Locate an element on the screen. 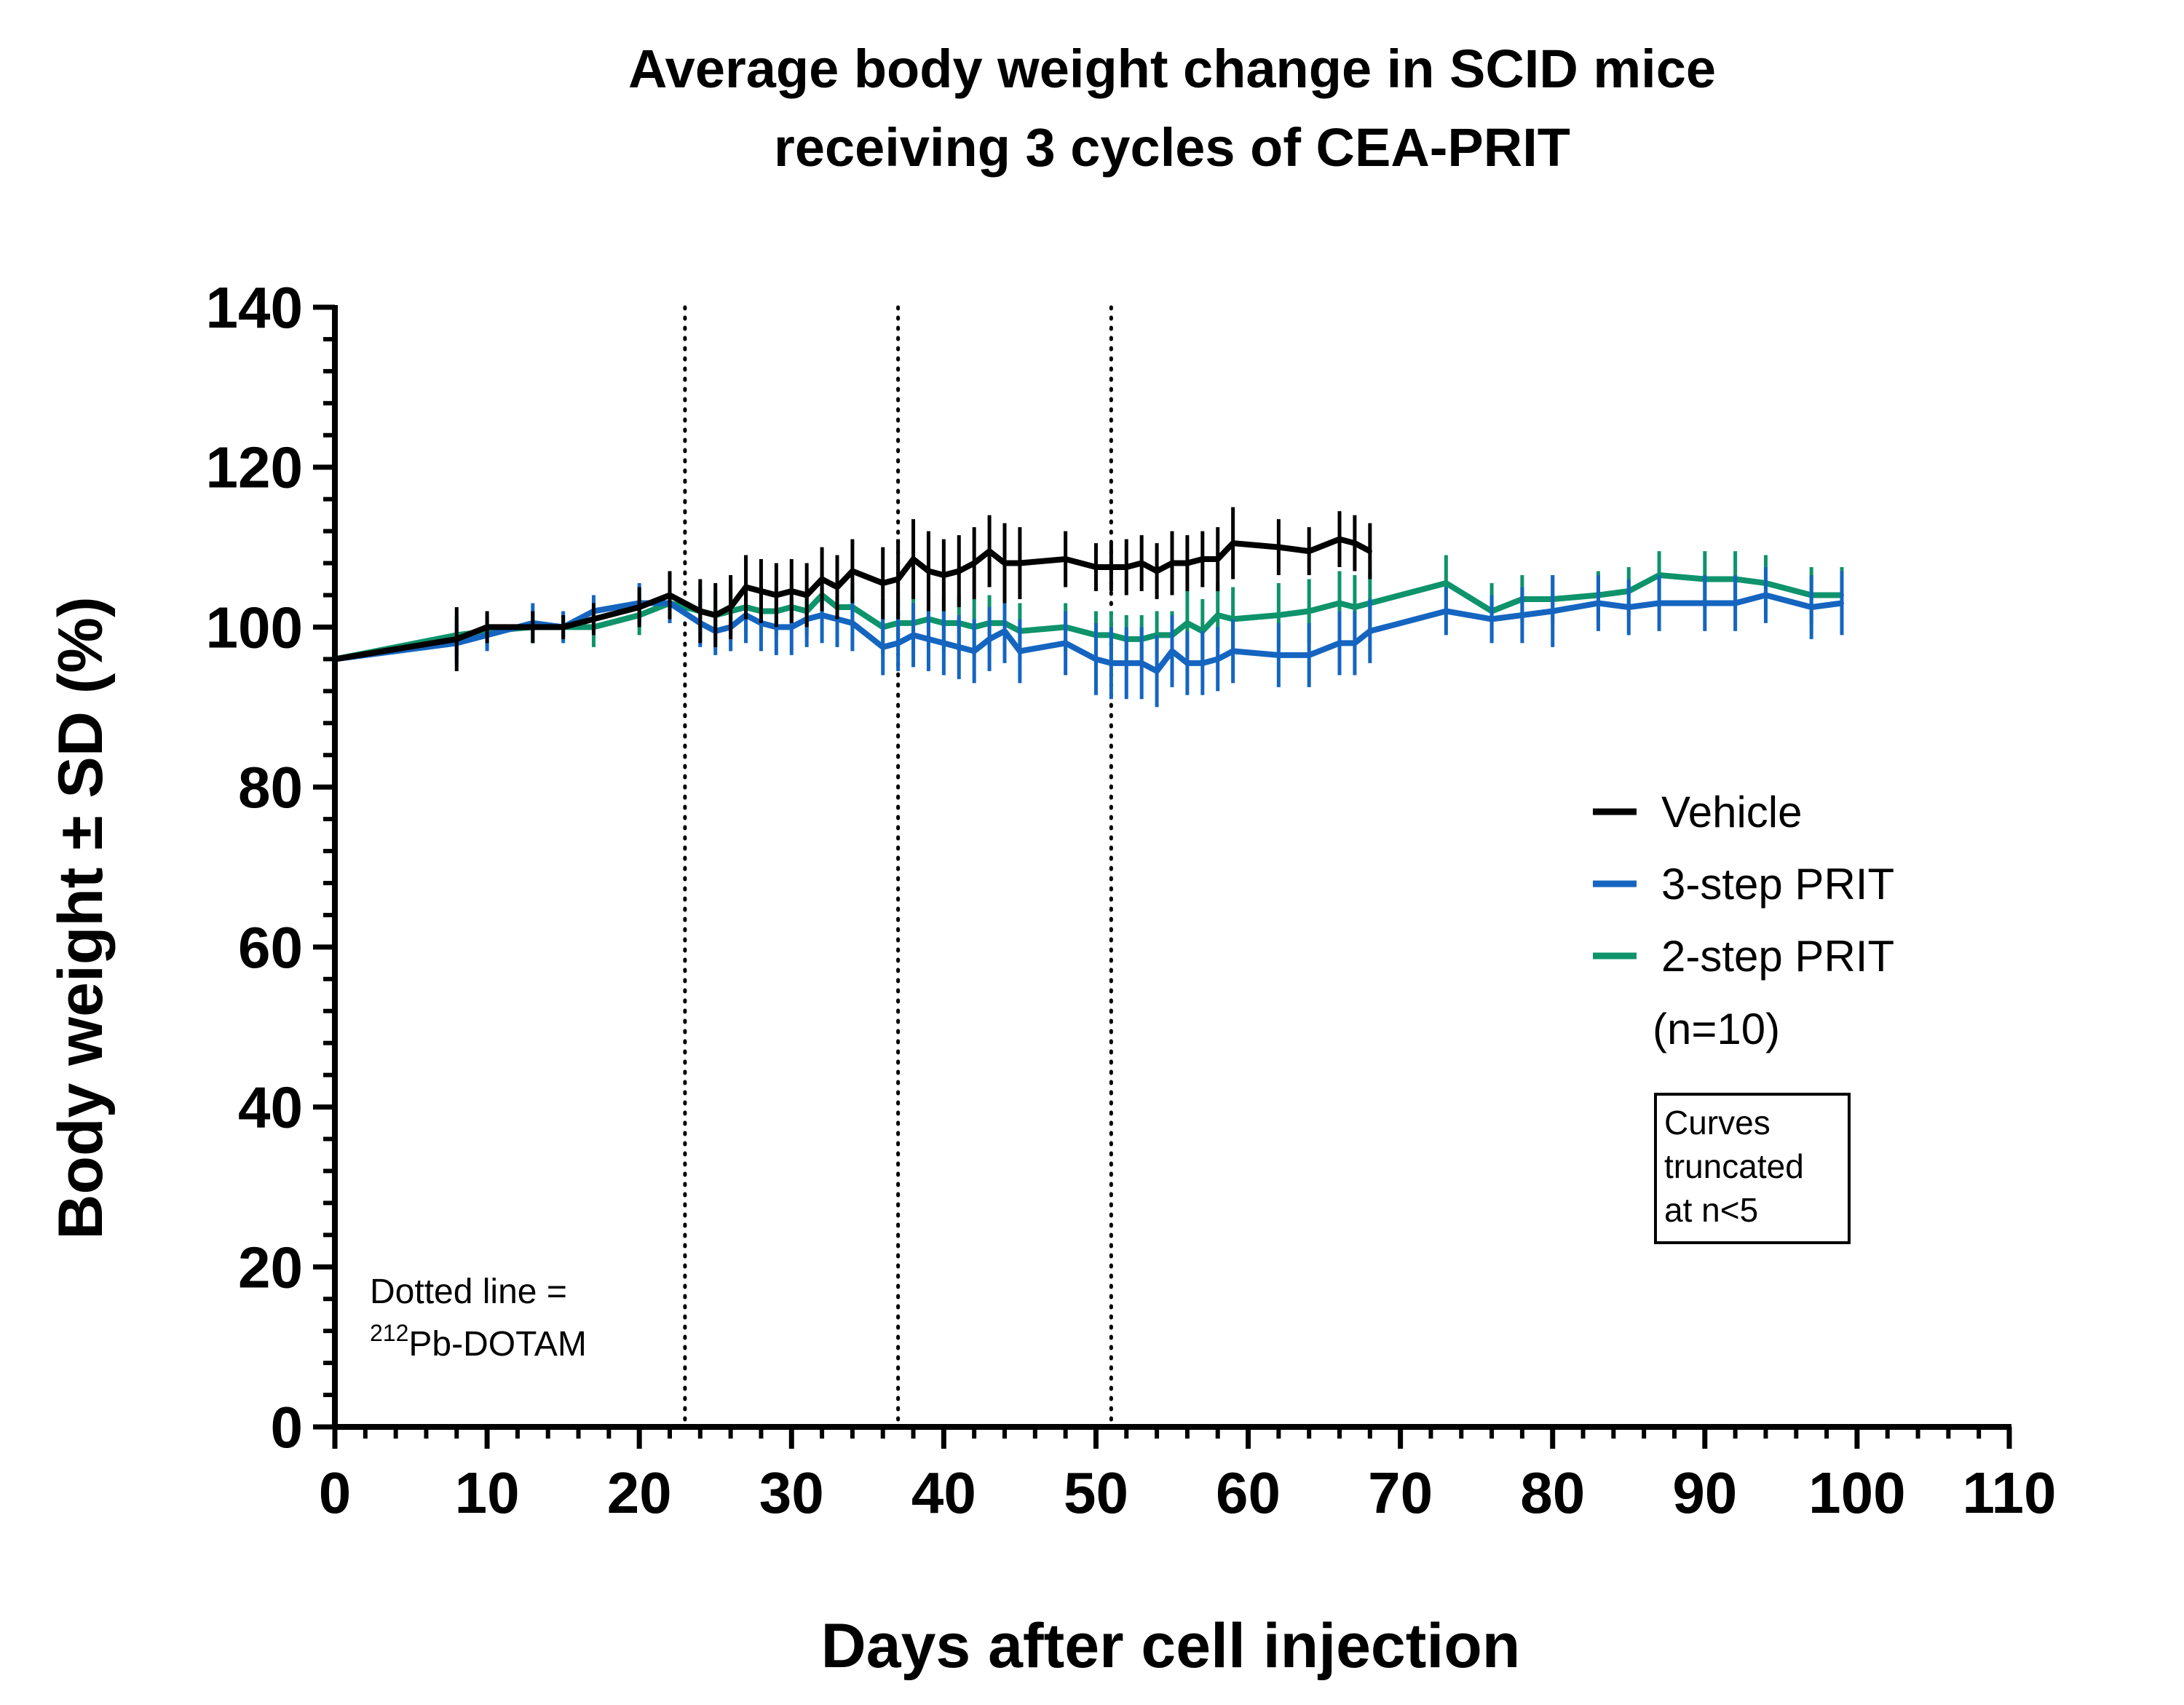  x-tick-label-50: 50 is located at coordinates (1096, 1492).